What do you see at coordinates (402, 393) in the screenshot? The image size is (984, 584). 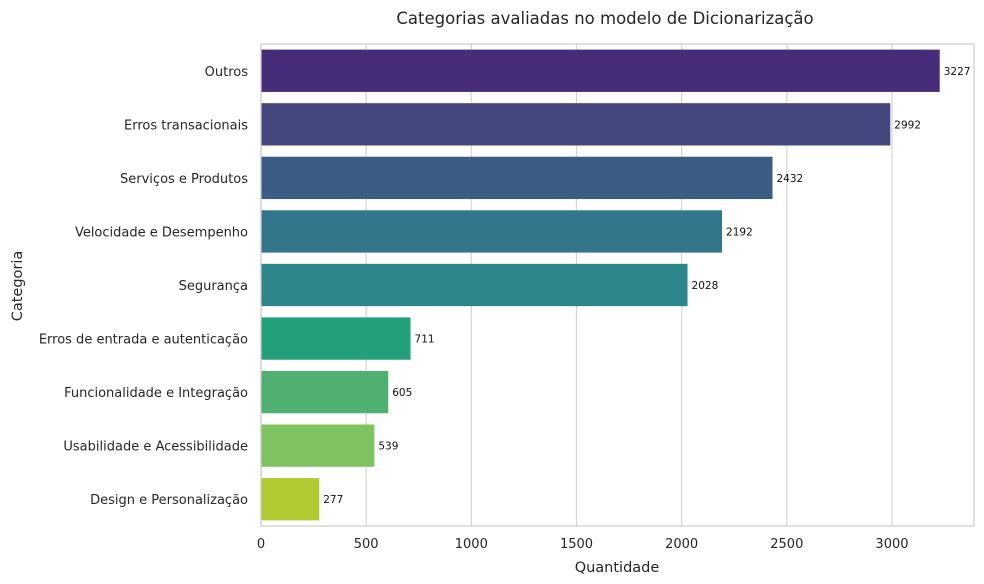 I see `data-label: 605` at bounding box center [402, 393].